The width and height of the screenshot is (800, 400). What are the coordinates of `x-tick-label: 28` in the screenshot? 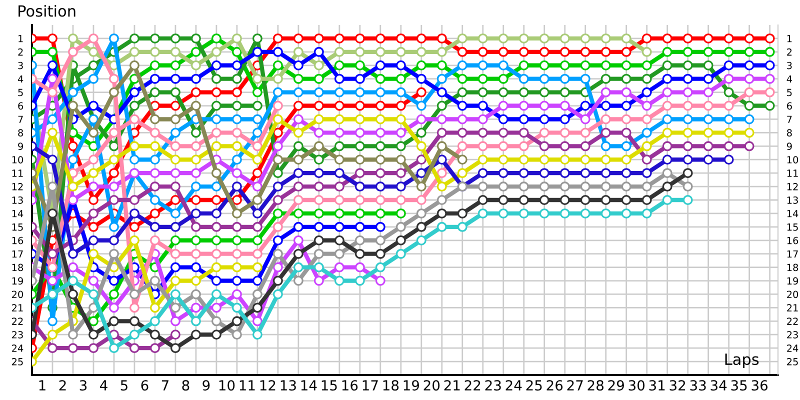 It's located at (596, 385).